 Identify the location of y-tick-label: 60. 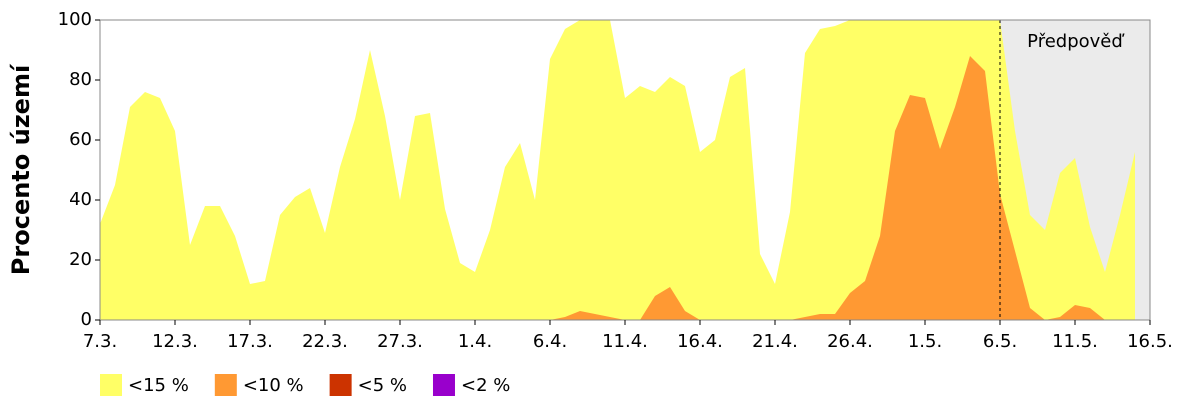
(80, 139).